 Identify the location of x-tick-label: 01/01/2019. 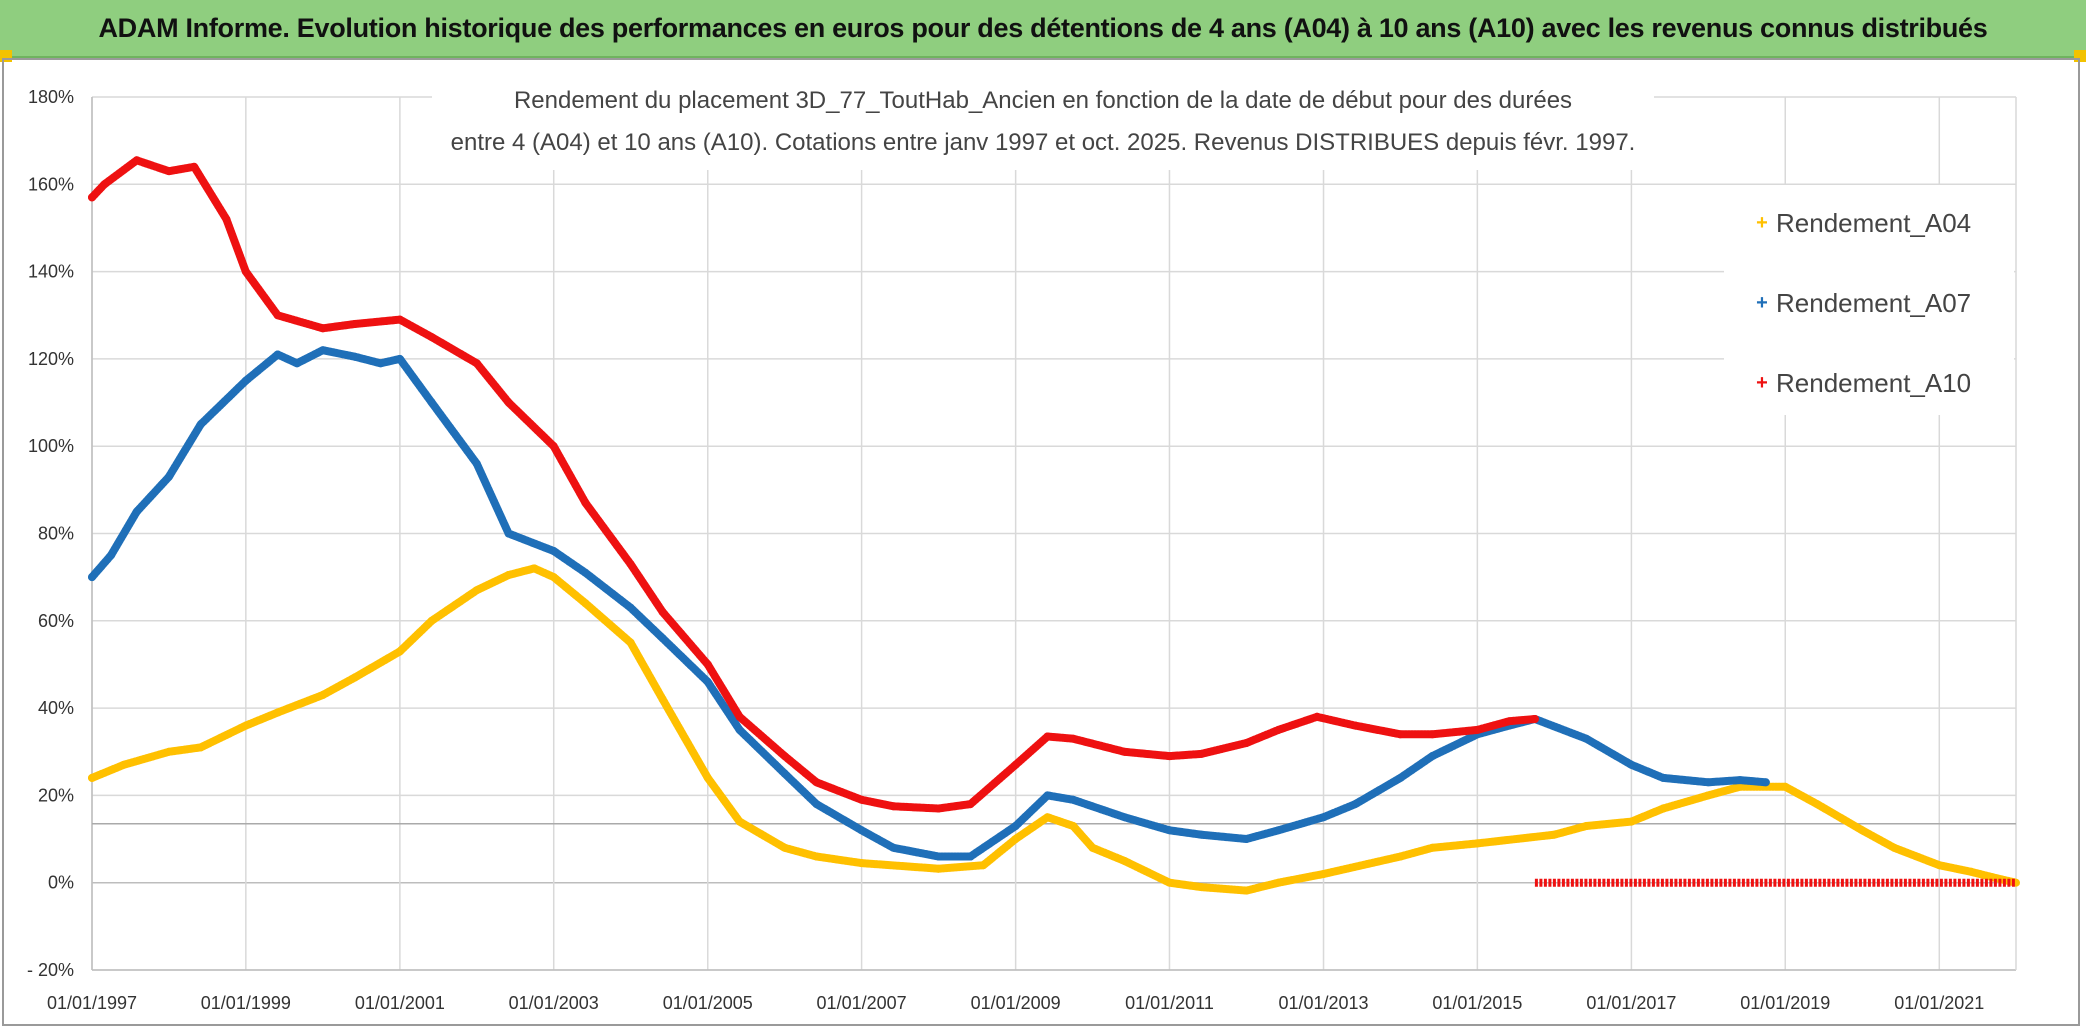
(1785, 1003).